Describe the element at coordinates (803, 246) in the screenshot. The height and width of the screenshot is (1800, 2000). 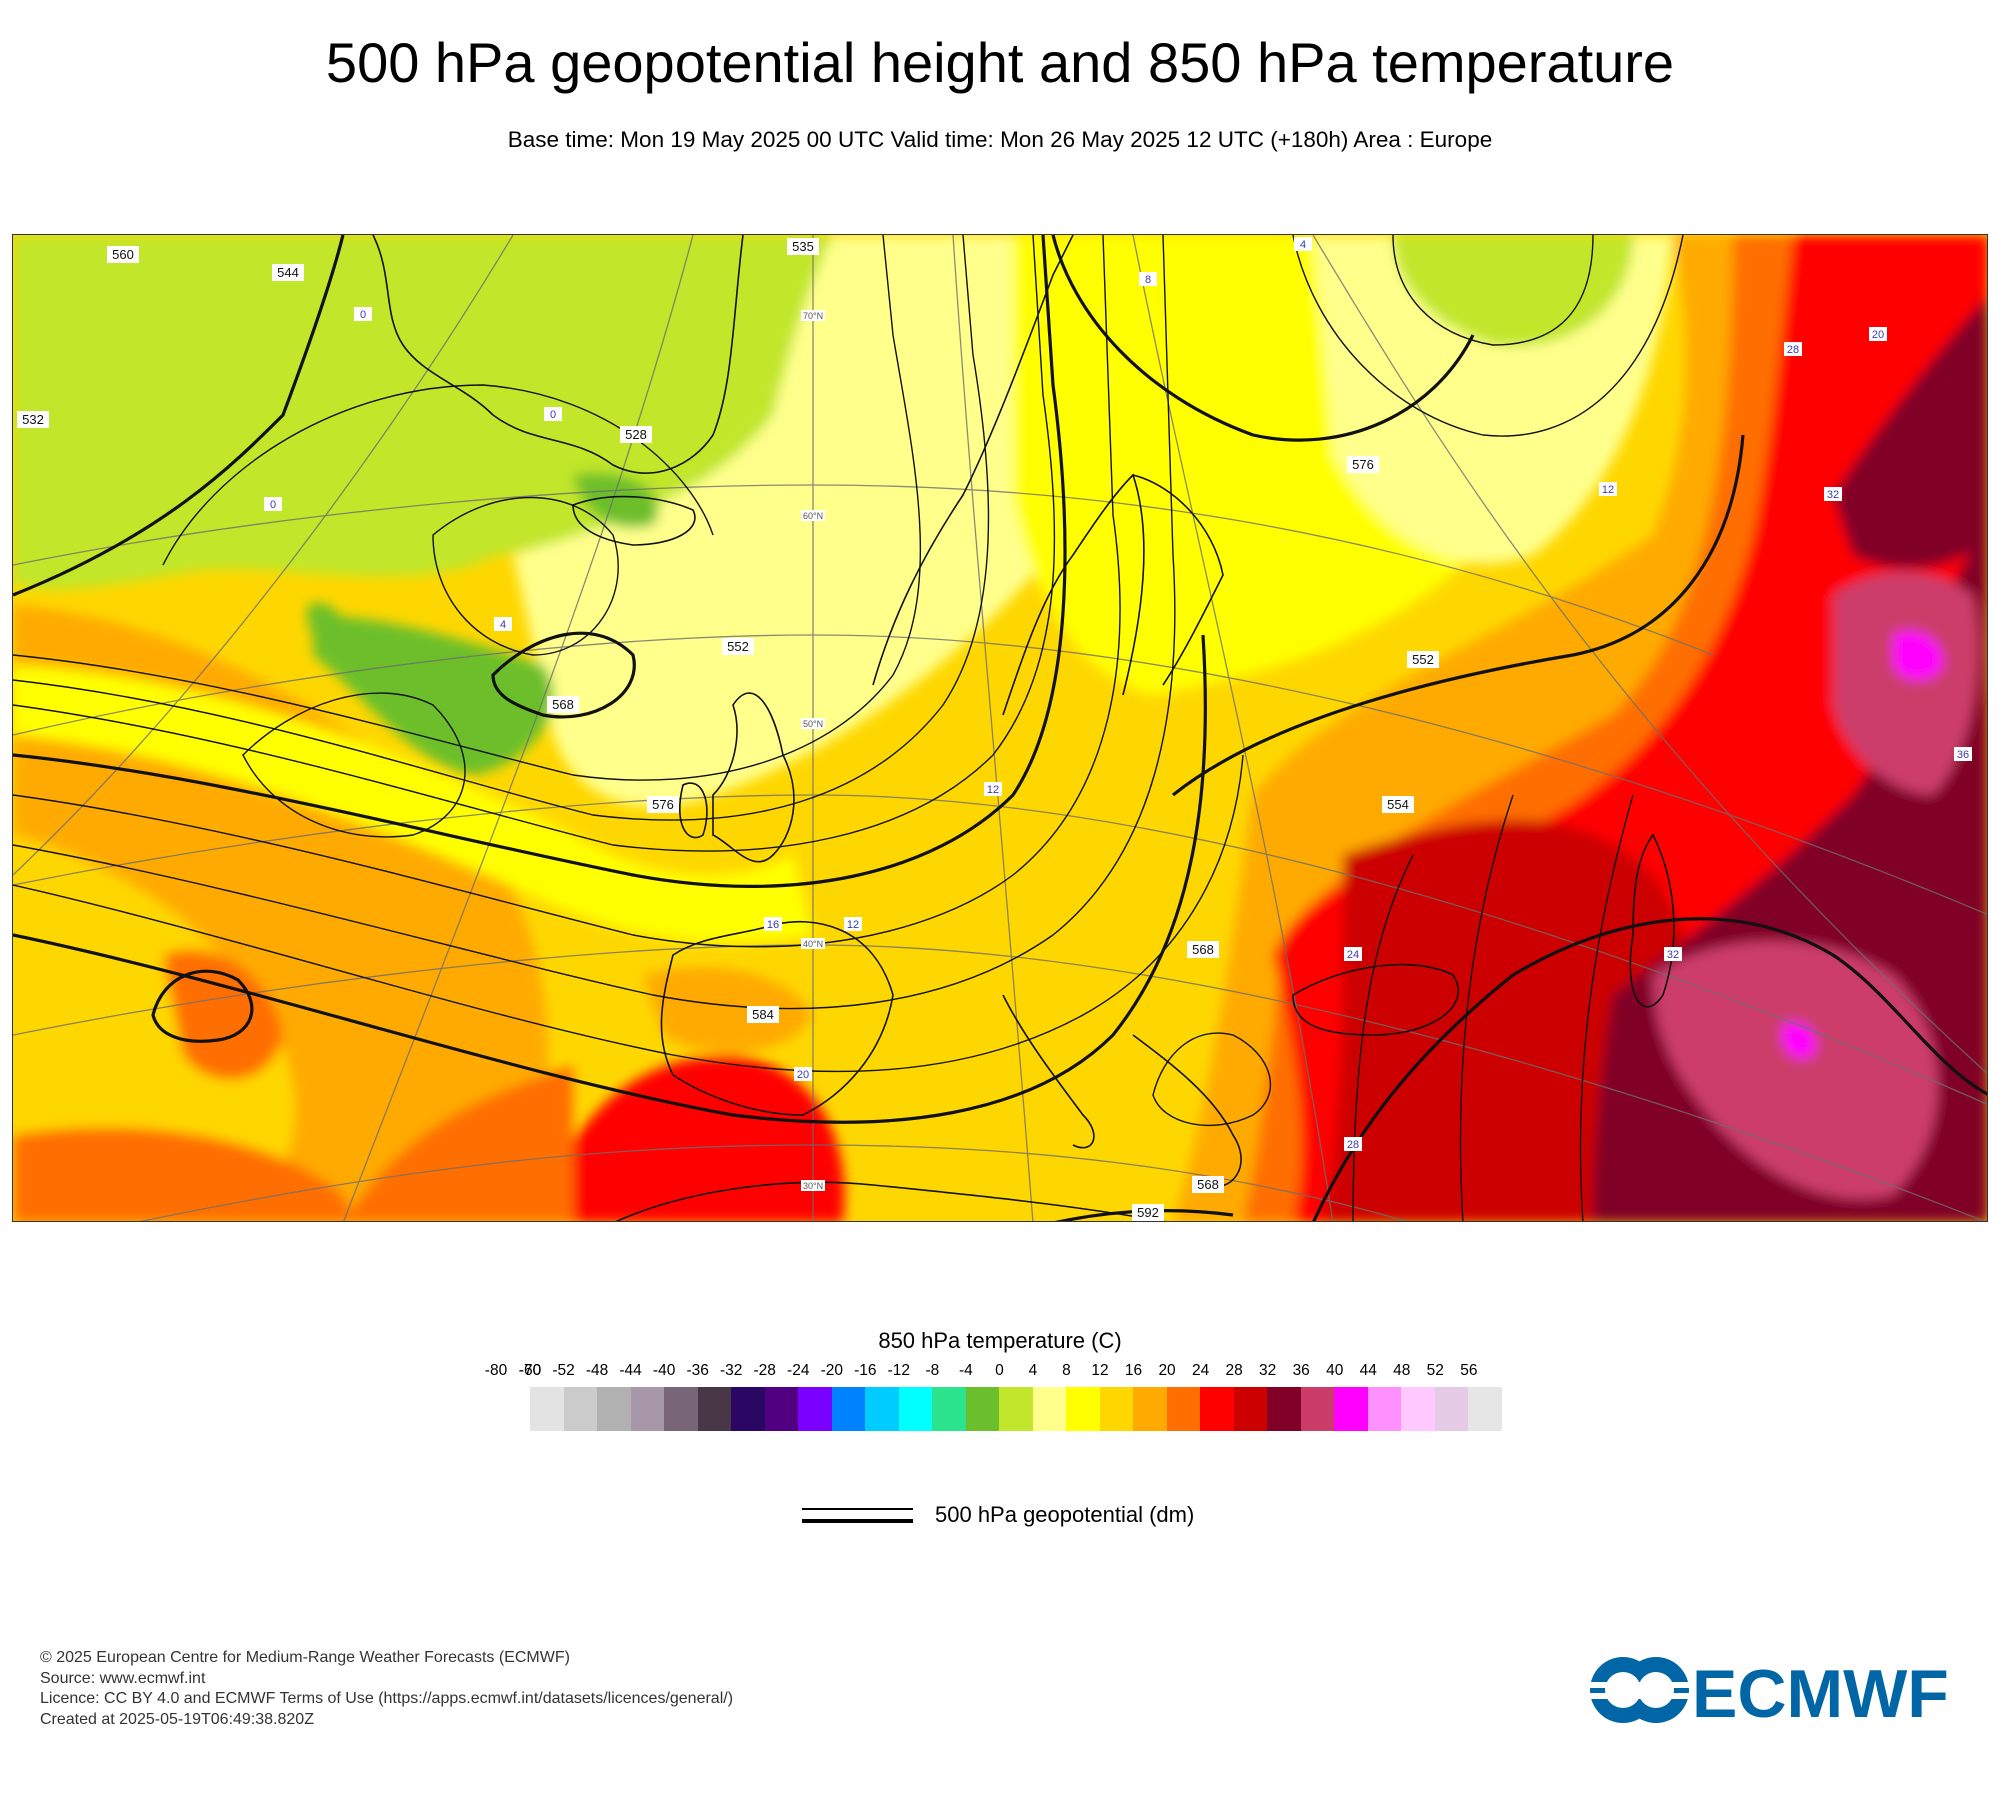
I see `contour-label: 535` at that location.